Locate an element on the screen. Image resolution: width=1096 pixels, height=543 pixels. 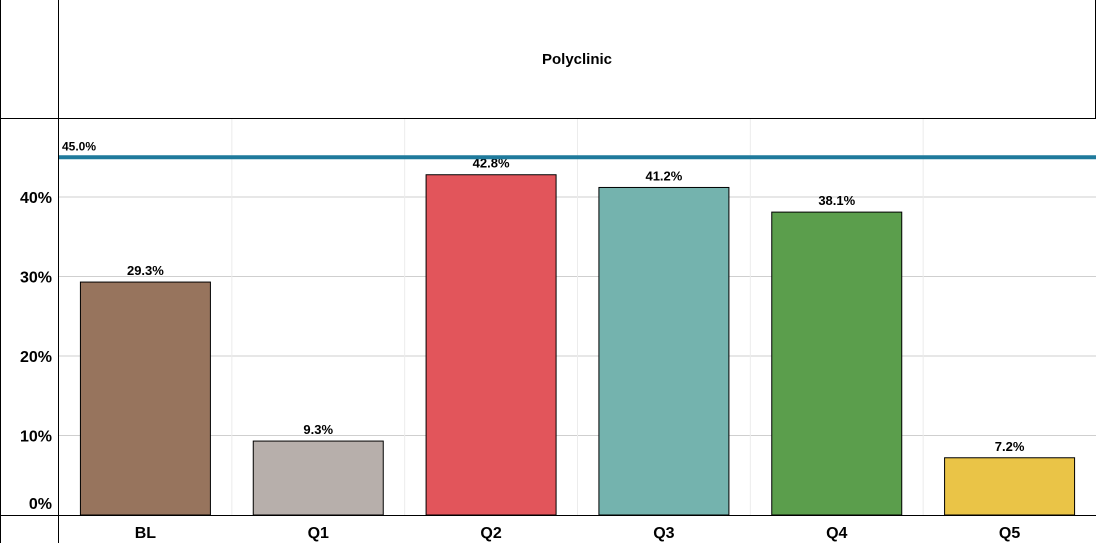
data-label-q4: 38.1% is located at coordinates (836, 200).